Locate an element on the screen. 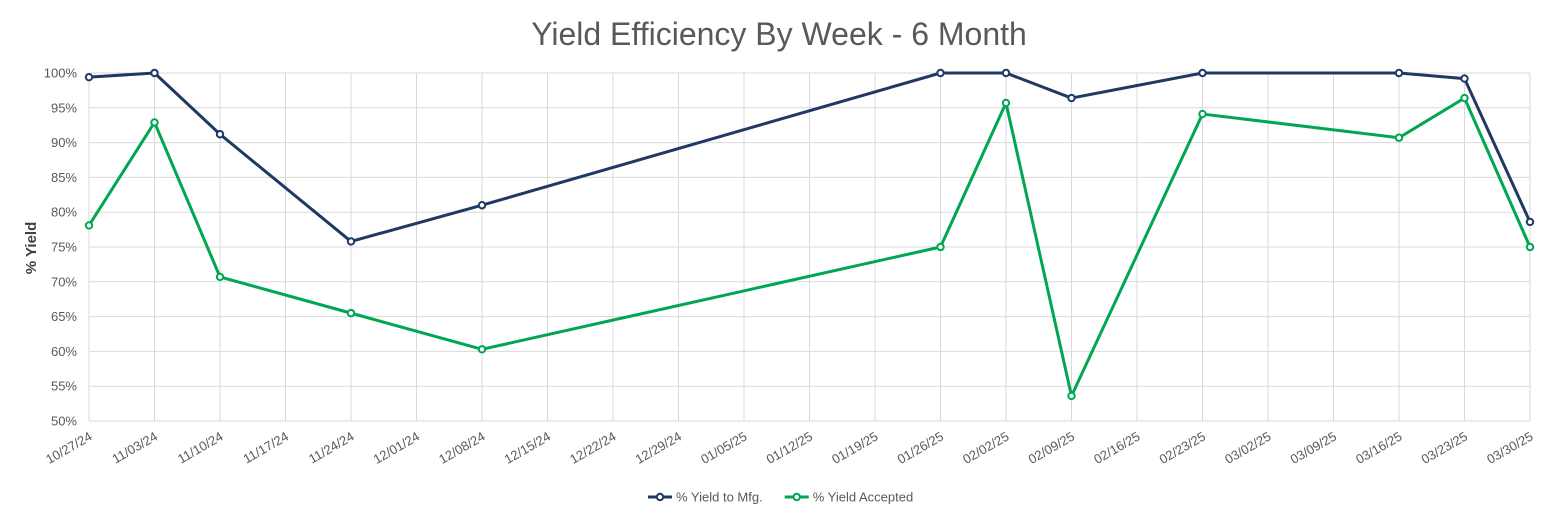  y-tick-label: 90% is located at coordinates (64, 142).